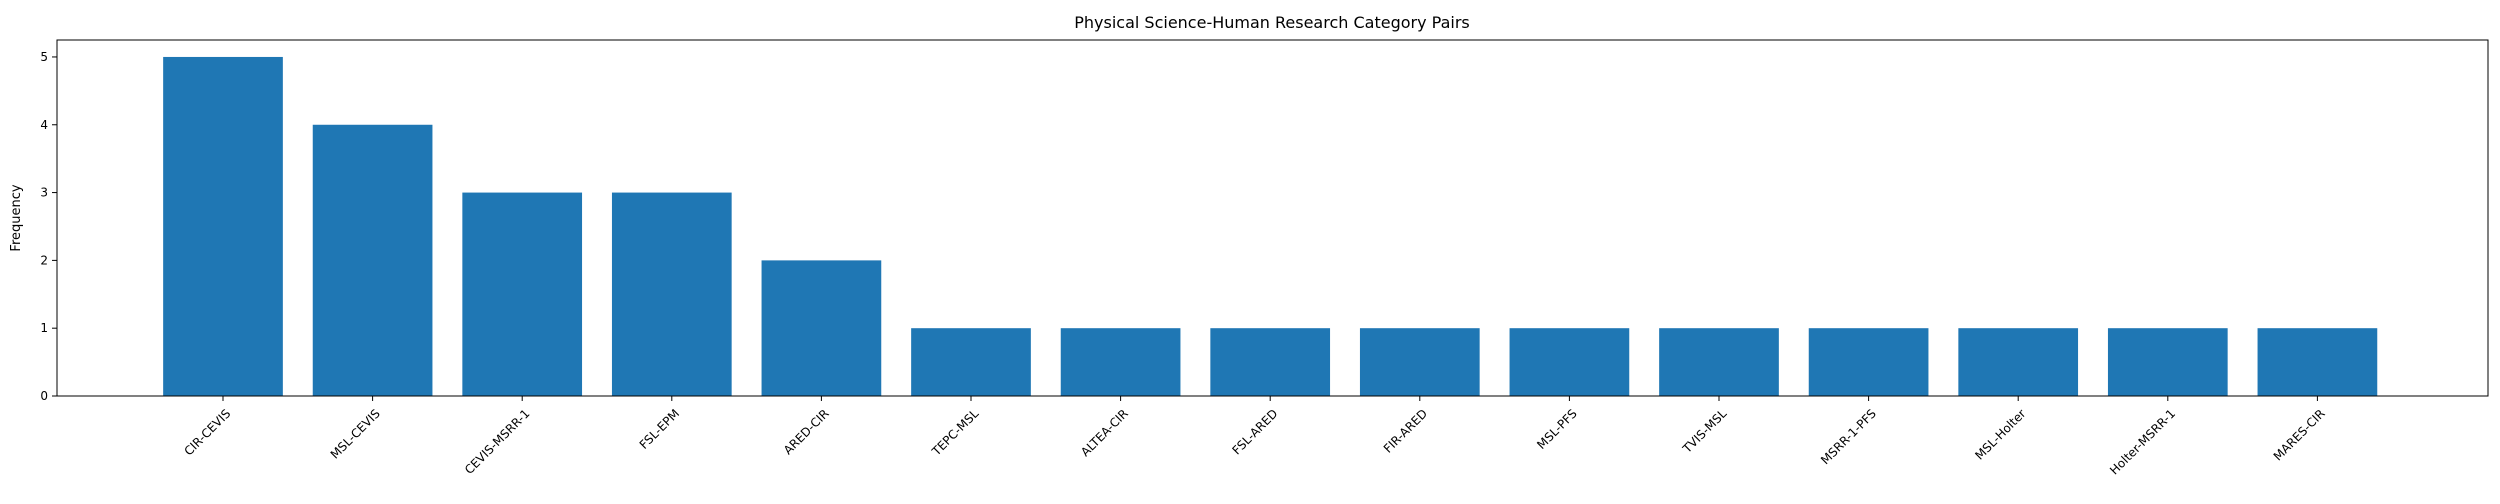 This screenshot has height=504, width=2500. Describe the element at coordinates (44, 57) in the screenshot. I see `y-tick-label: 5` at that location.